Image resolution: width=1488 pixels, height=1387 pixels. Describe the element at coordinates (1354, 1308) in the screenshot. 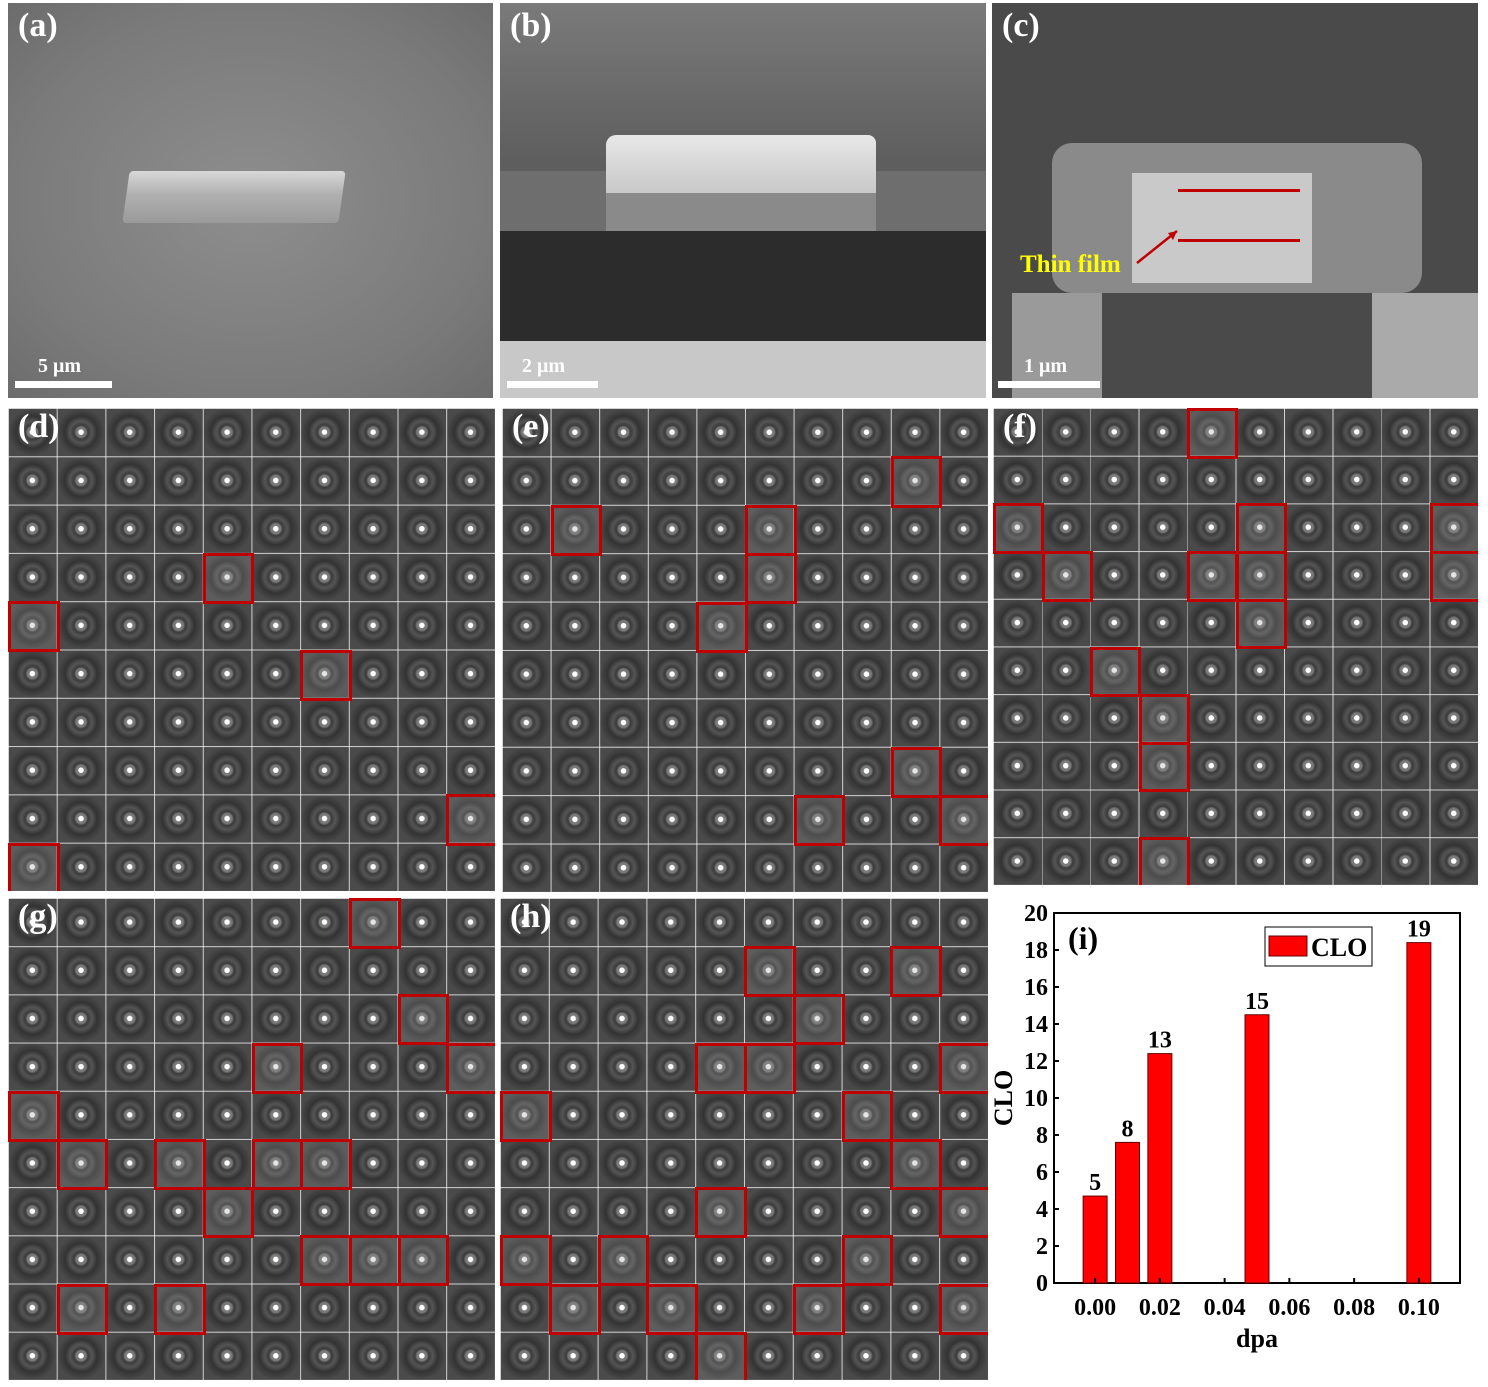

I see `x-tick-label: 0.08` at that location.